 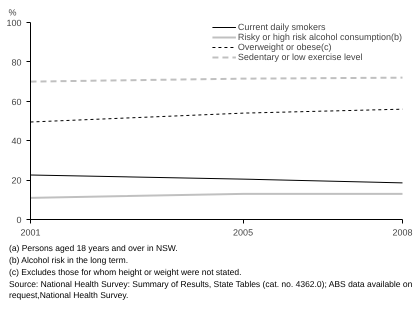 What do you see at coordinates (16, 101) in the screenshot?
I see `y-tick-label: 60` at bounding box center [16, 101].